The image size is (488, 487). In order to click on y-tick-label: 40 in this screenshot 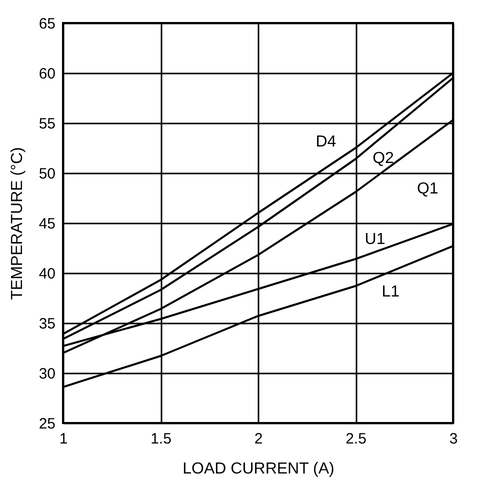, I will do `click(47, 274)`.